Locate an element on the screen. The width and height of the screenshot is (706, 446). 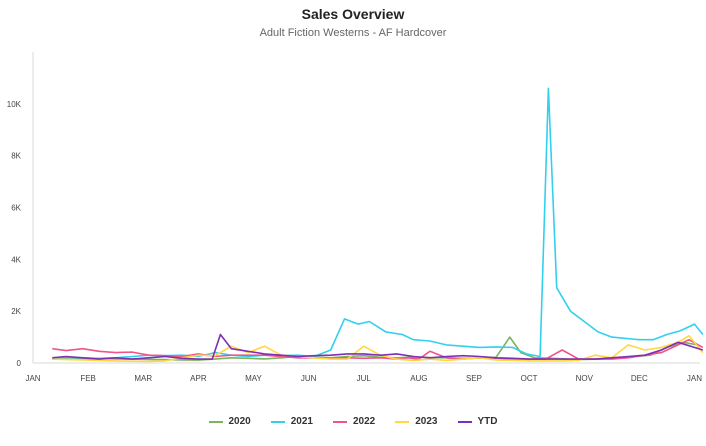
x-tick-label: JUN is located at coordinates (309, 378).